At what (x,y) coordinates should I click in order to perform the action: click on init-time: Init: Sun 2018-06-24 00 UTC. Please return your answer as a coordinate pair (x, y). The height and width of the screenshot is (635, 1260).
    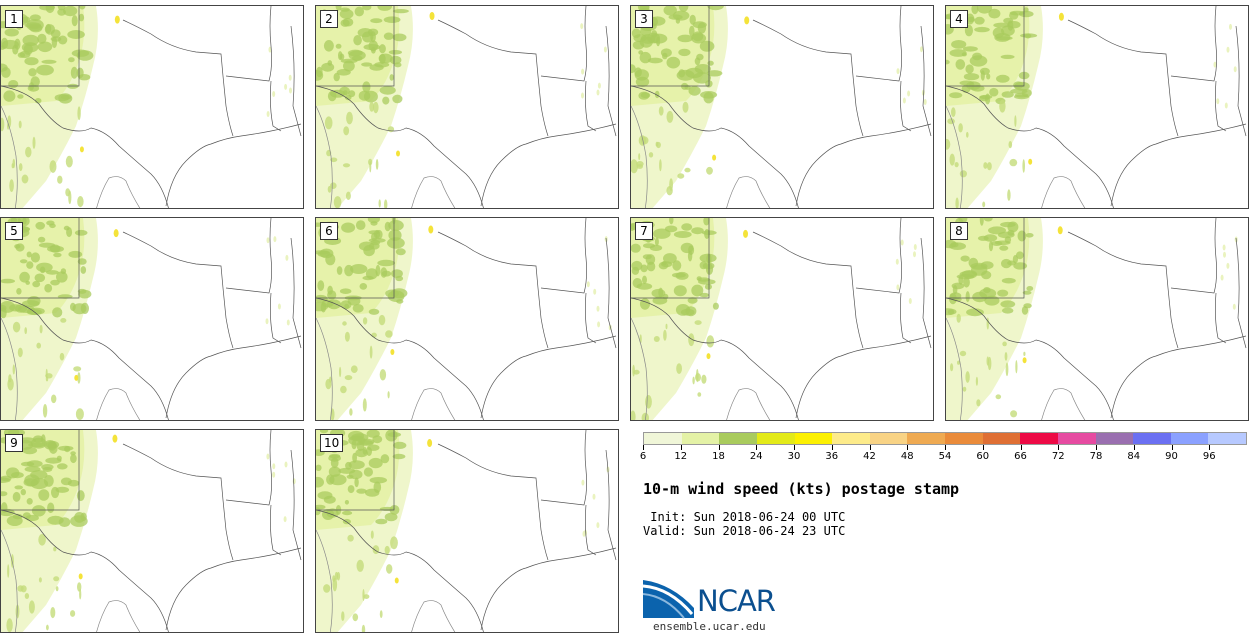
    Looking at the image, I should click on (744, 517).